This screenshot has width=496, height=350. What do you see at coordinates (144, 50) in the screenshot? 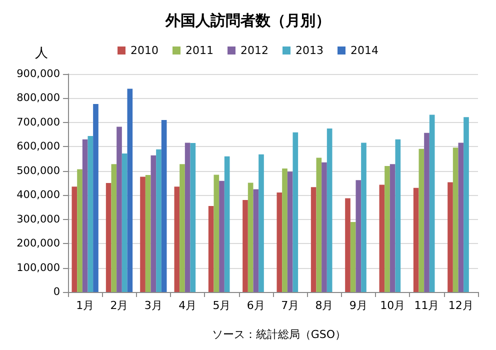
I see `legend-label: 2010` at bounding box center [144, 50].